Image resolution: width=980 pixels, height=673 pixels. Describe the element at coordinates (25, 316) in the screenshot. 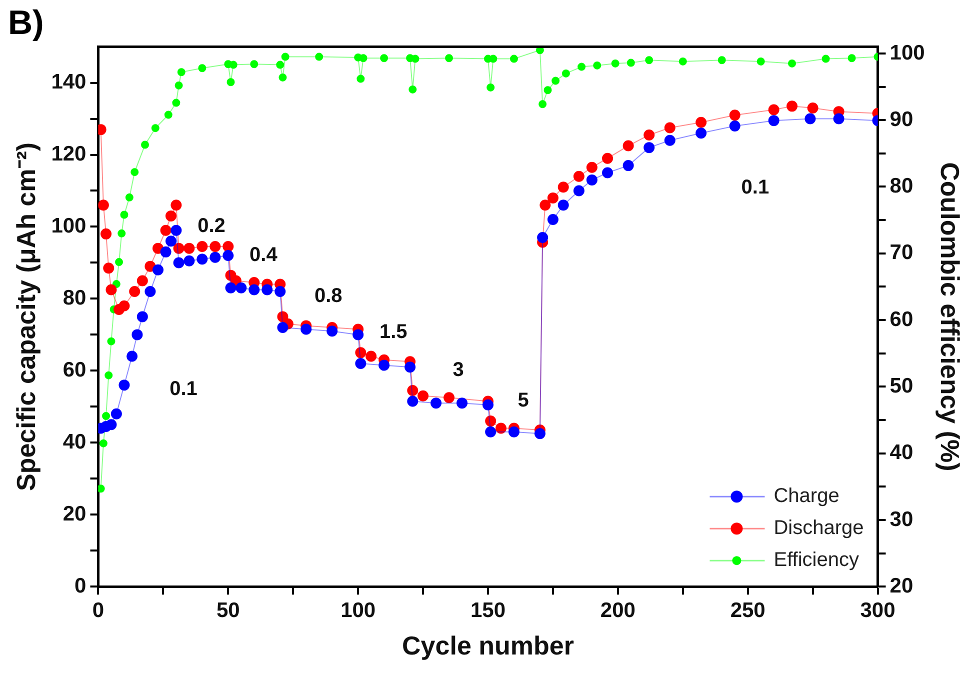

I see `y-axis-title: Specific capacity (μAh cm⁻²)` at that location.